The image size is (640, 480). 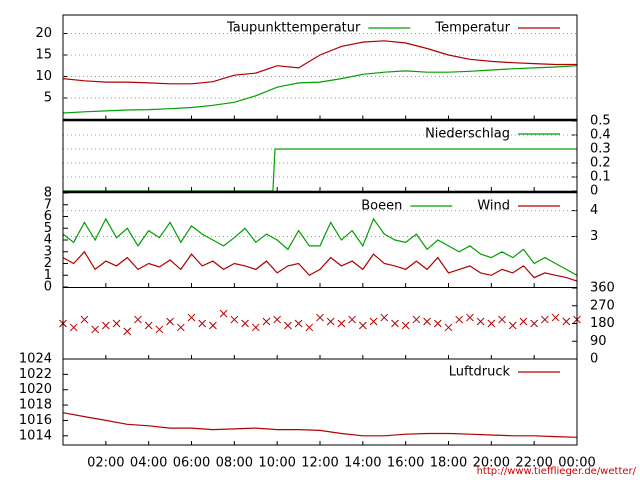 What do you see at coordinates (602, 305) in the screenshot?
I see `y2-tick-label: 270` at bounding box center [602, 305].